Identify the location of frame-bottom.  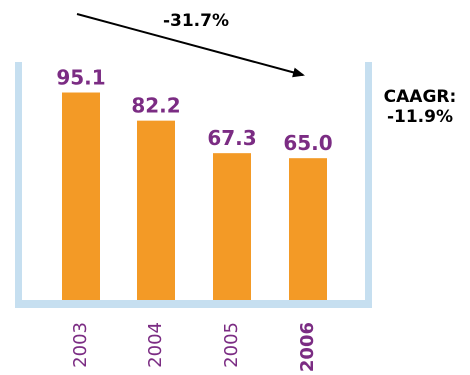
(193, 304).